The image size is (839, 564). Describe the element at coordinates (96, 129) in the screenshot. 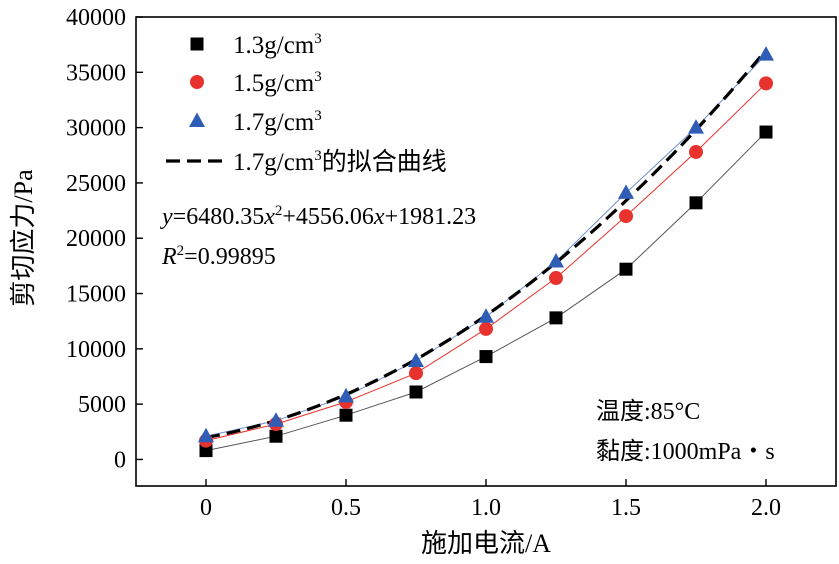

I see `y-tick-label: 30000` at that location.